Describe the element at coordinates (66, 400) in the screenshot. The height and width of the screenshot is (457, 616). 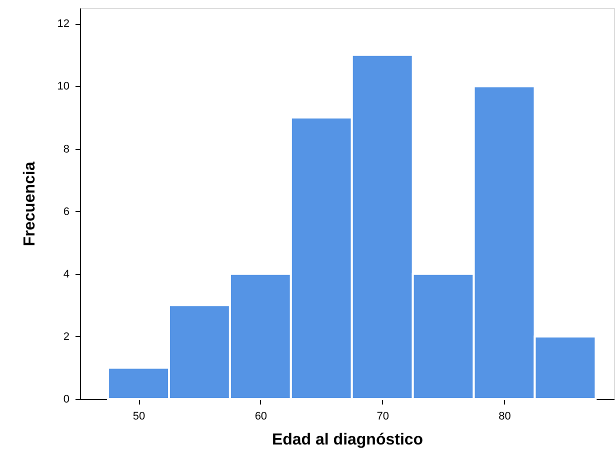
I see `y-tick-label: 0` at that location.